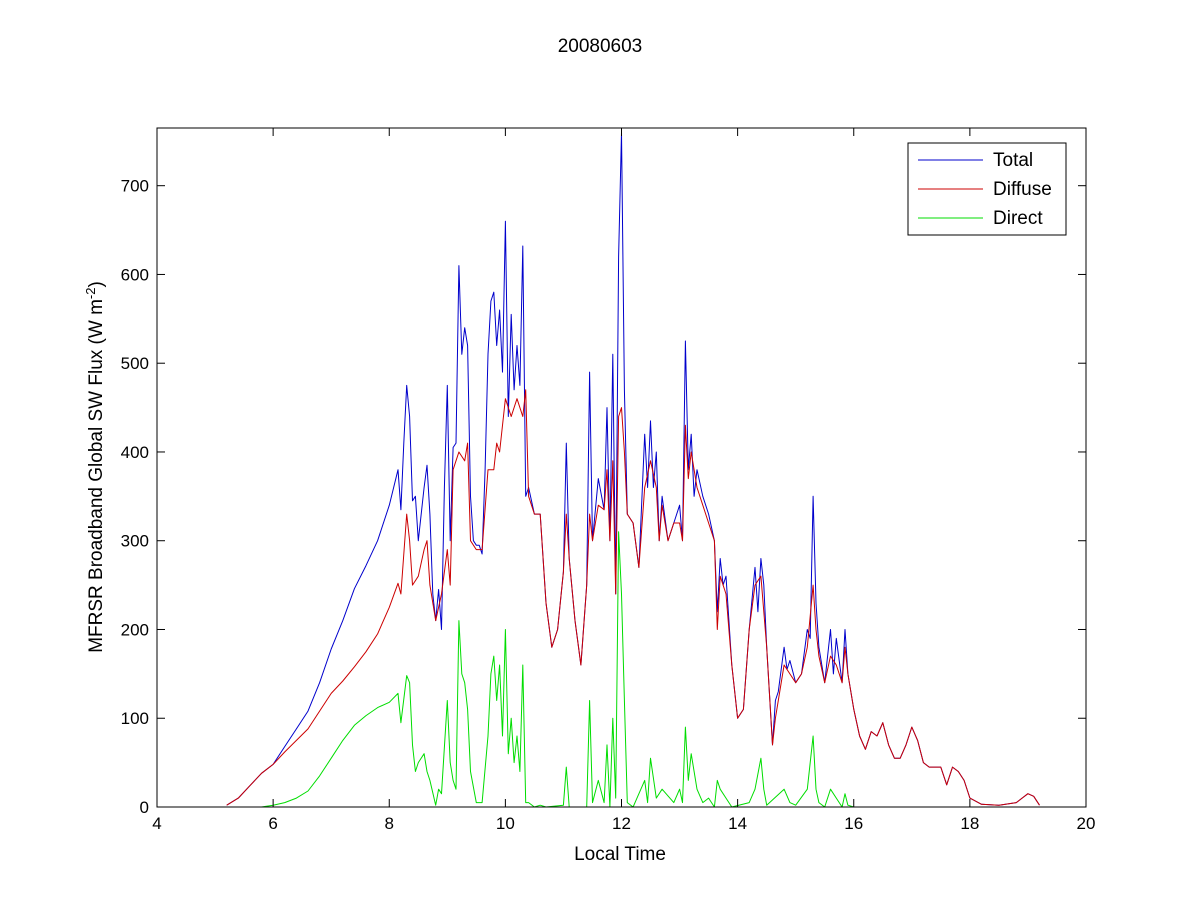 The height and width of the screenshot is (905, 1200). Describe the element at coordinates (135, 274) in the screenshot. I see `y-tick-label: 600` at that location.